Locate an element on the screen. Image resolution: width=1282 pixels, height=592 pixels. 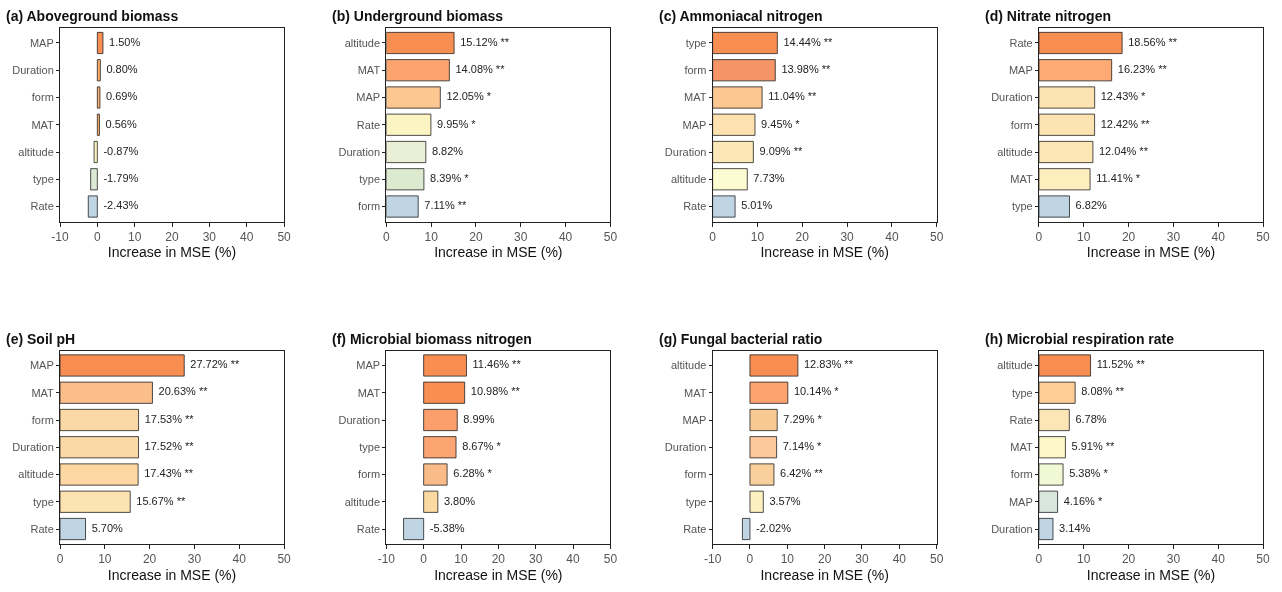
data-label: 8.39% * is located at coordinates (446, 178).